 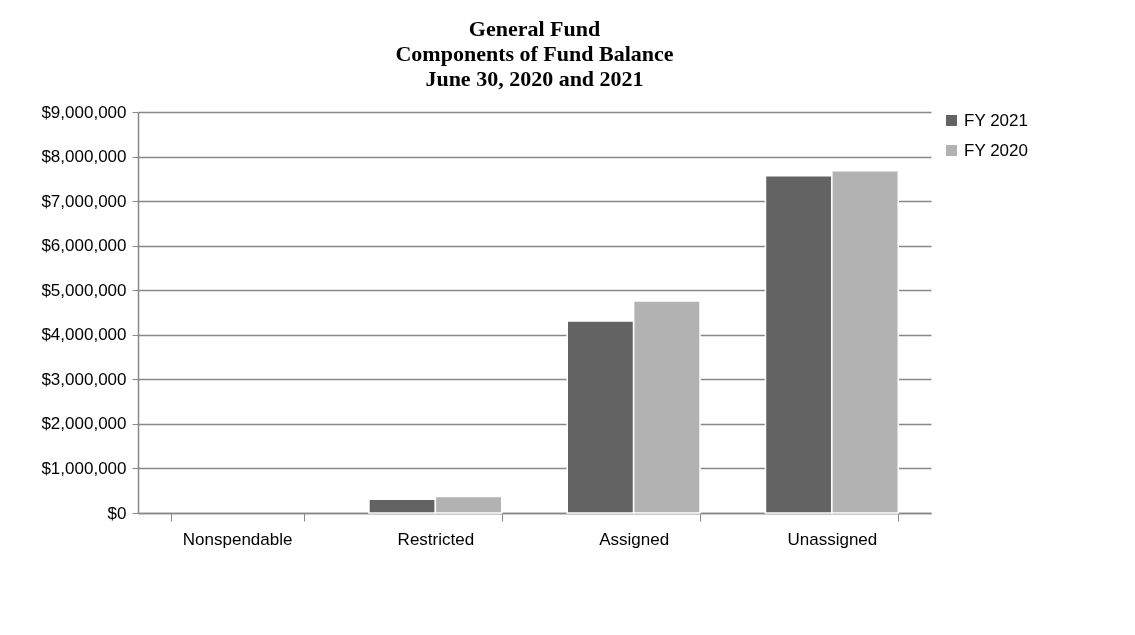 What do you see at coordinates (237, 539) in the screenshot?
I see `x-tick-label: Nonspendable` at bounding box center [237, 539].